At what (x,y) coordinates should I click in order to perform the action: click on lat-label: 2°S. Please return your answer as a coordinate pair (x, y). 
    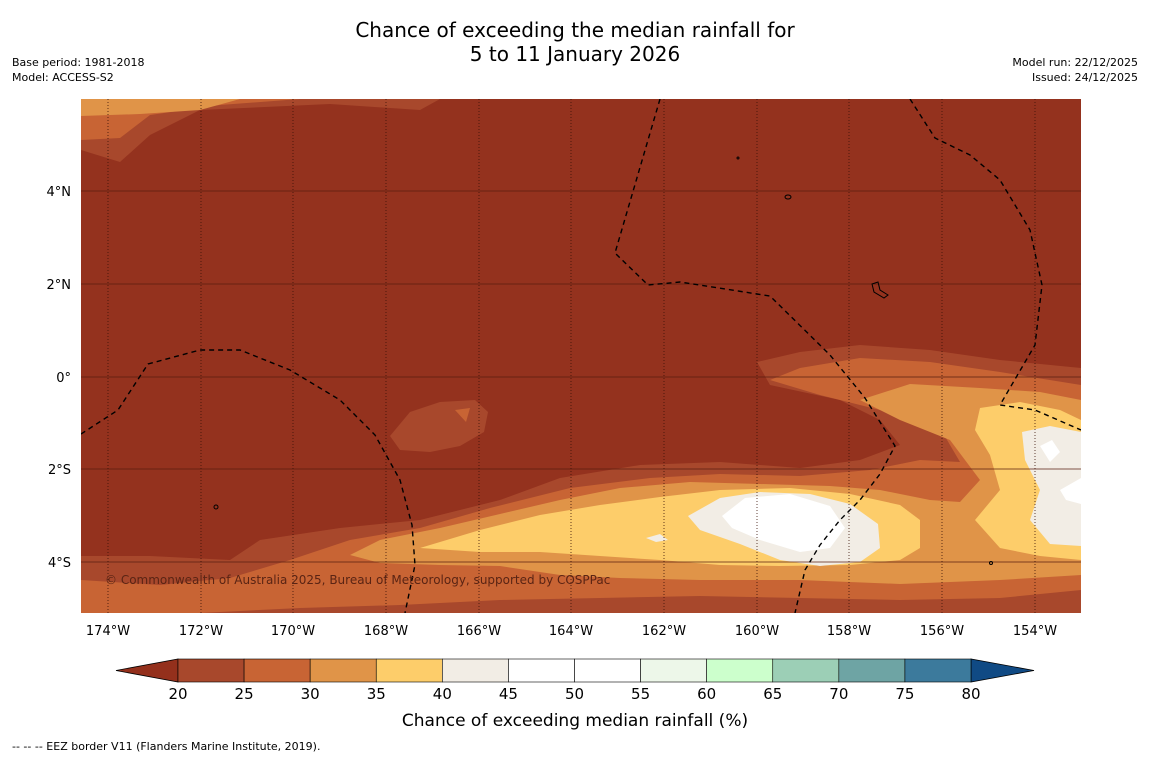
    Looking at the image, I should click on (59, 470).